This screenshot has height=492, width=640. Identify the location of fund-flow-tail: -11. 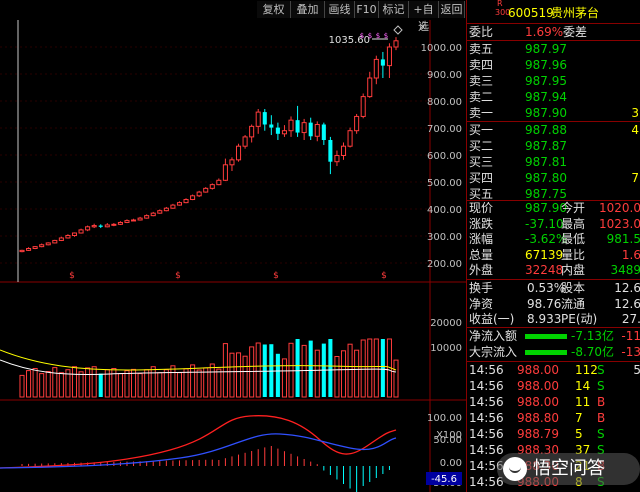
(630, 336).